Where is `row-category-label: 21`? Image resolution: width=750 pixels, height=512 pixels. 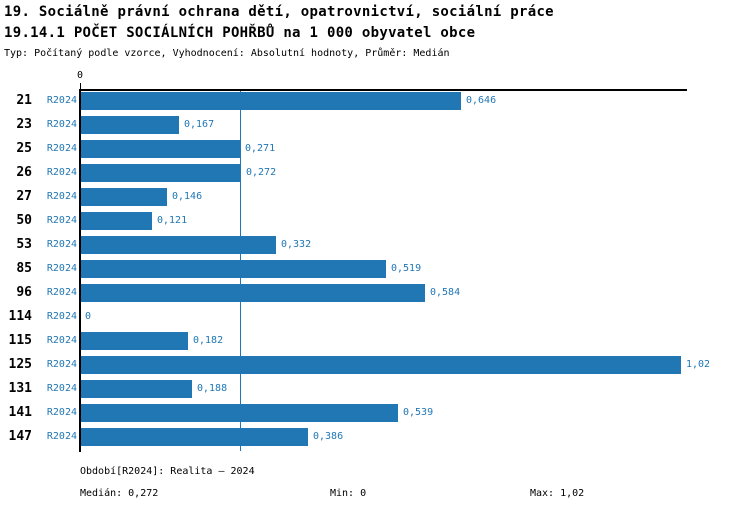
row-category-label: 21 is located at coordinates (24, 100).